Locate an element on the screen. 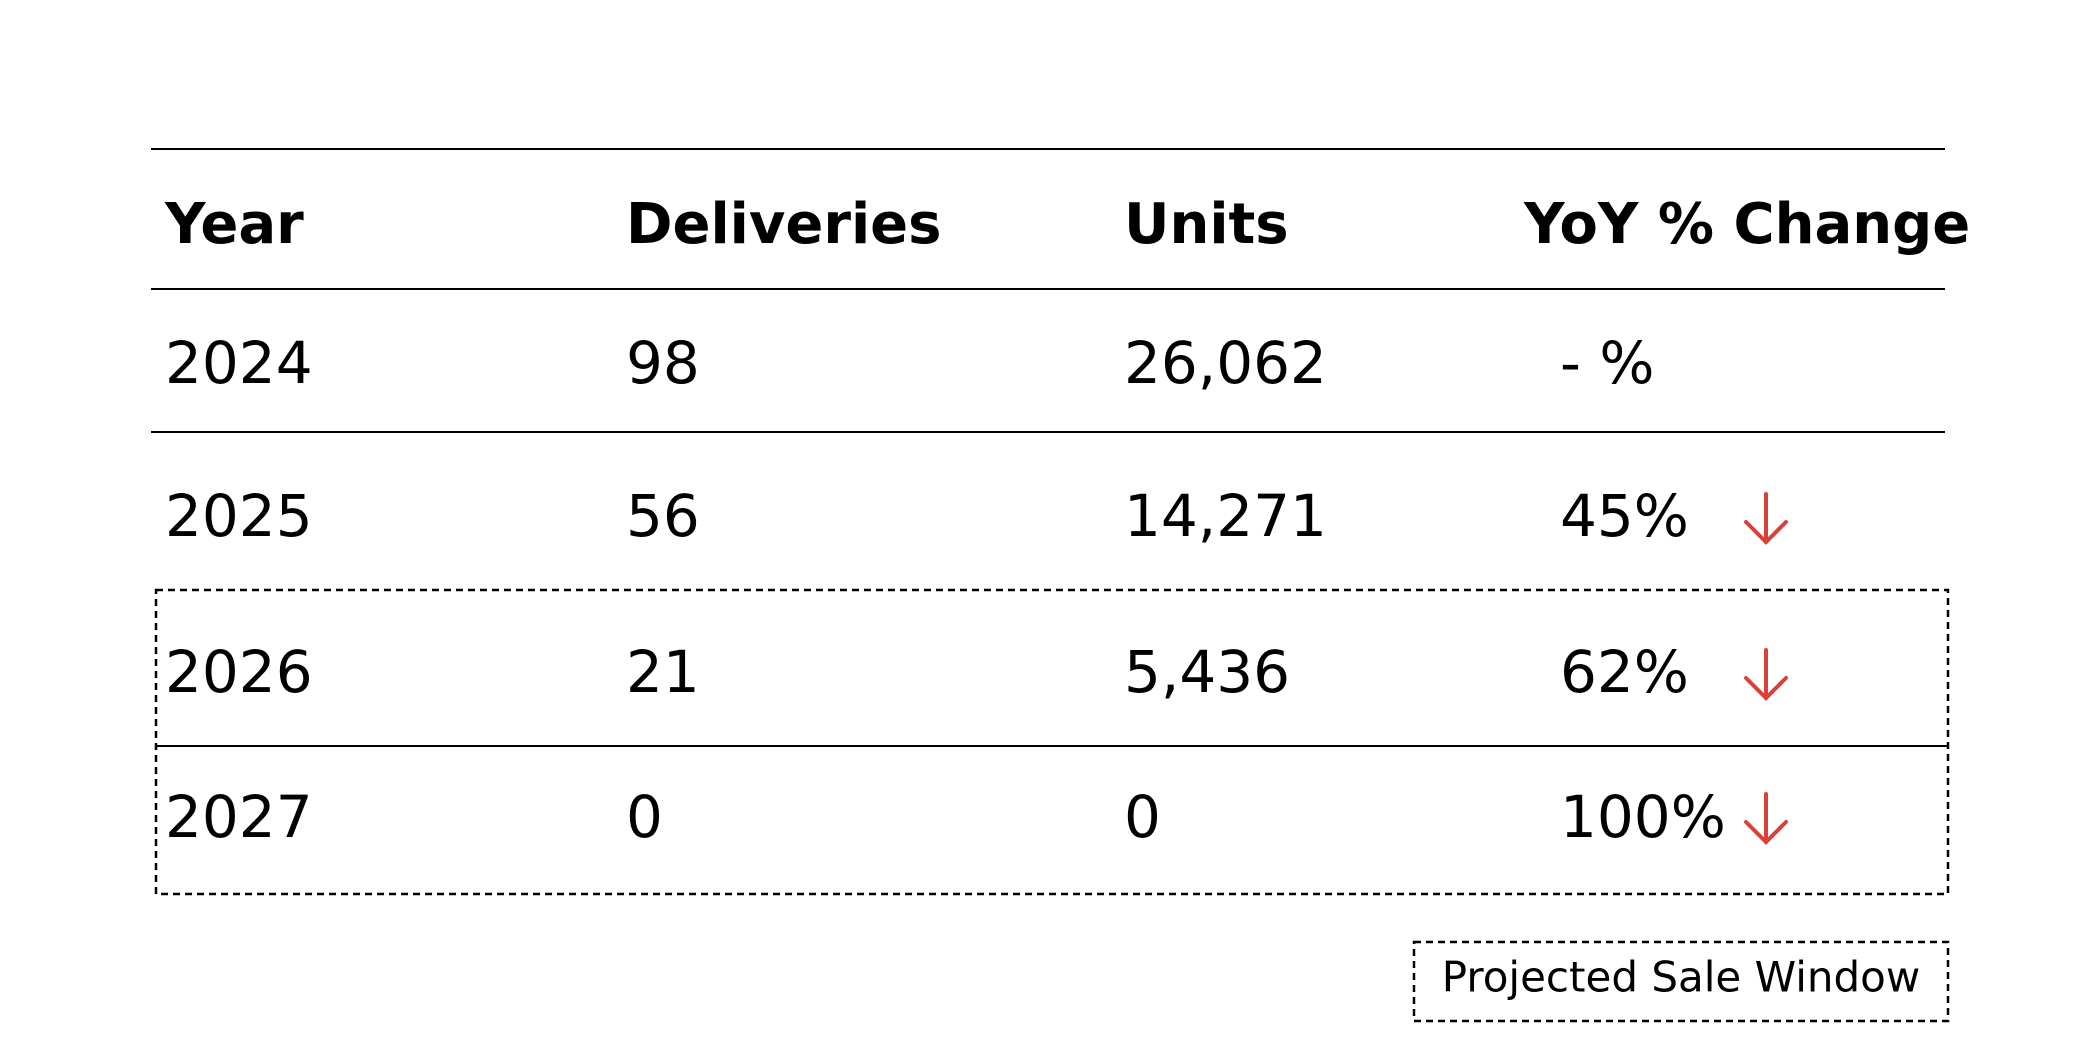 This screenshot has width=2089, height=1046. table-cell: 26,062 is located at coordinates (1225, 363).